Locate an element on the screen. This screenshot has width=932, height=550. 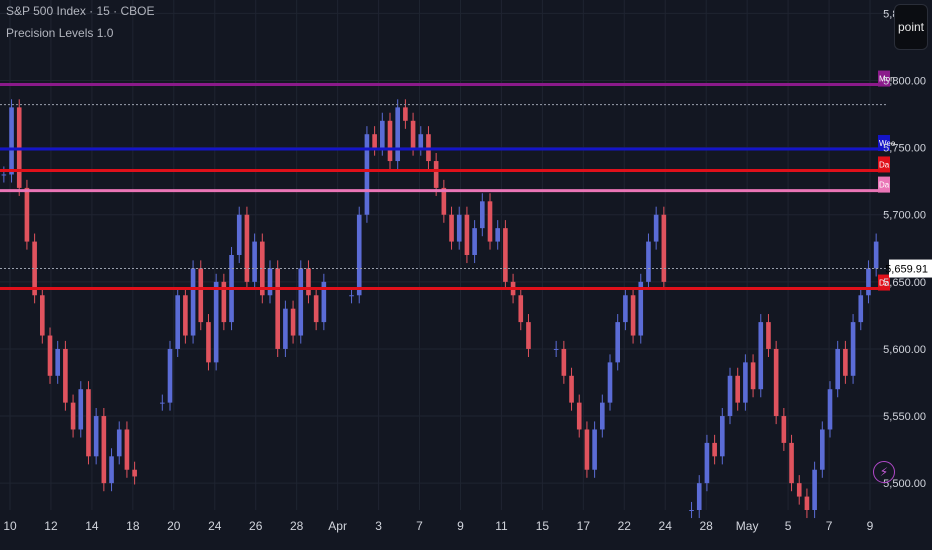
y-tick-label: 5,750.00 is located at coordinates (904, 149).